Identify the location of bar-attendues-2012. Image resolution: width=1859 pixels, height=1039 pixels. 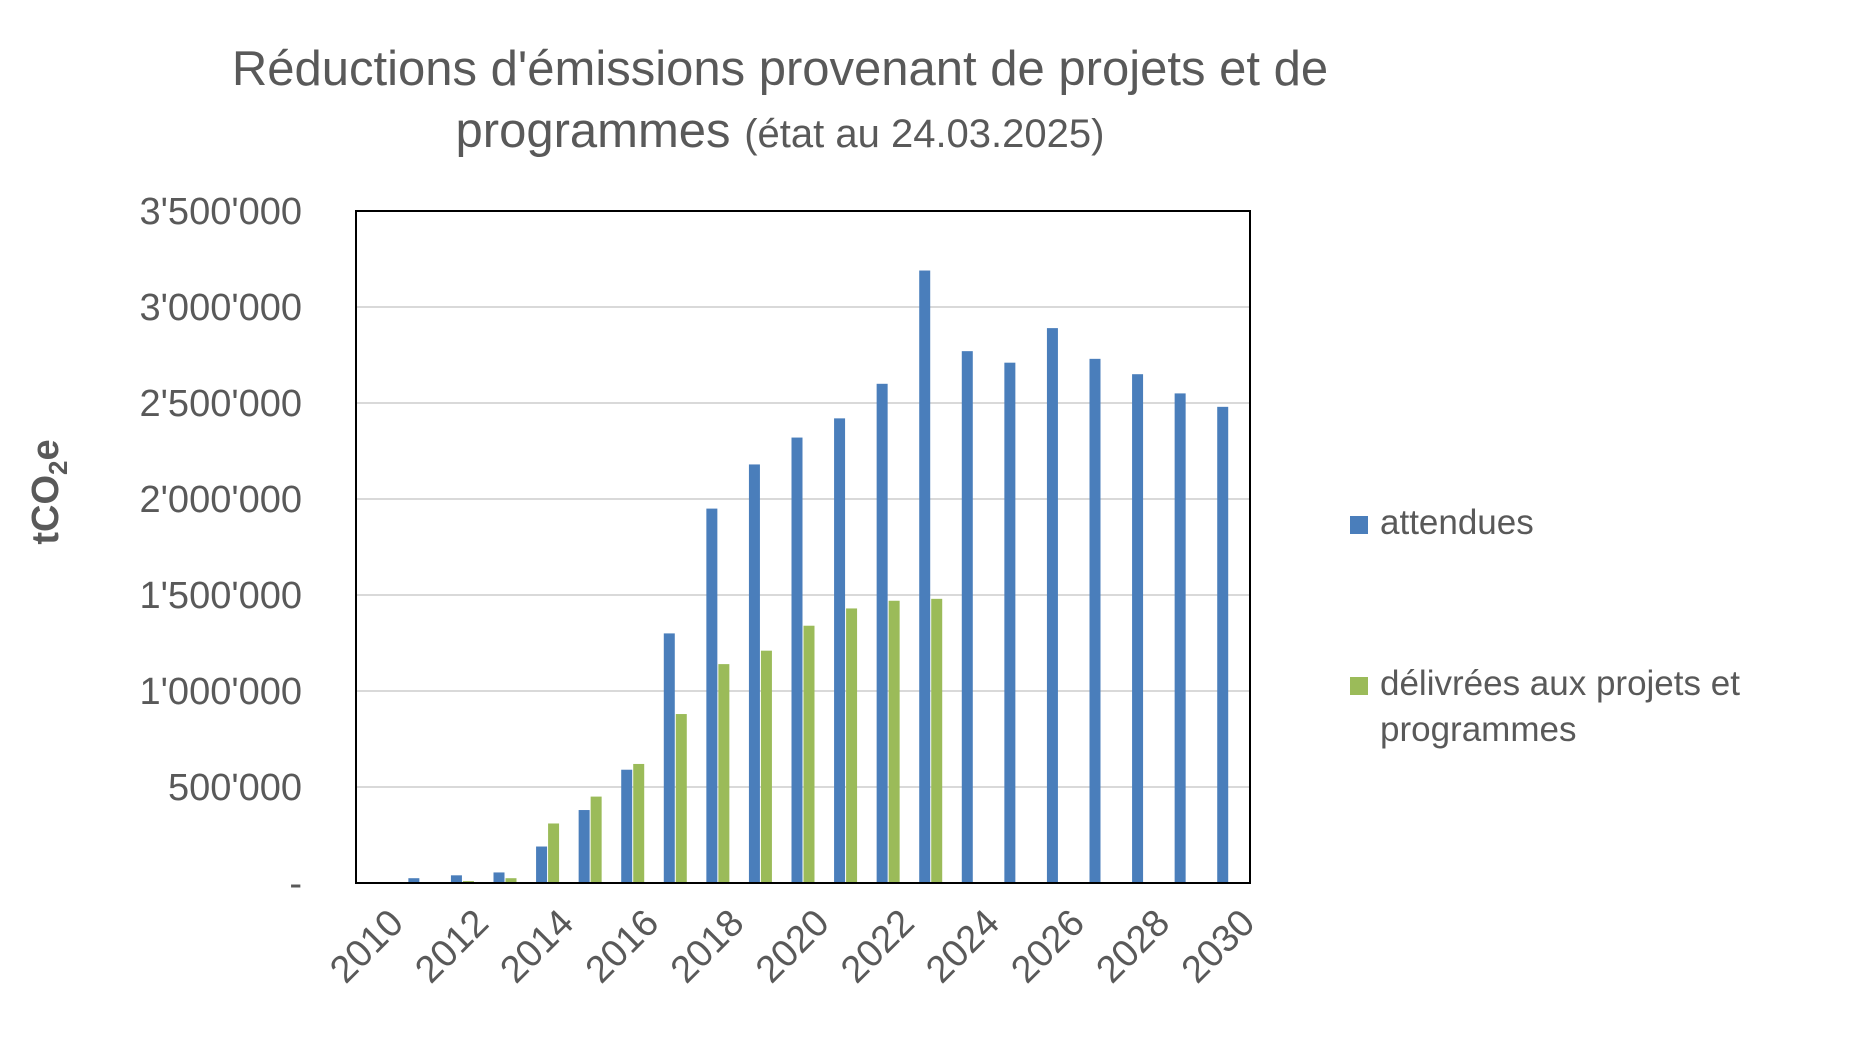
(456, 879).